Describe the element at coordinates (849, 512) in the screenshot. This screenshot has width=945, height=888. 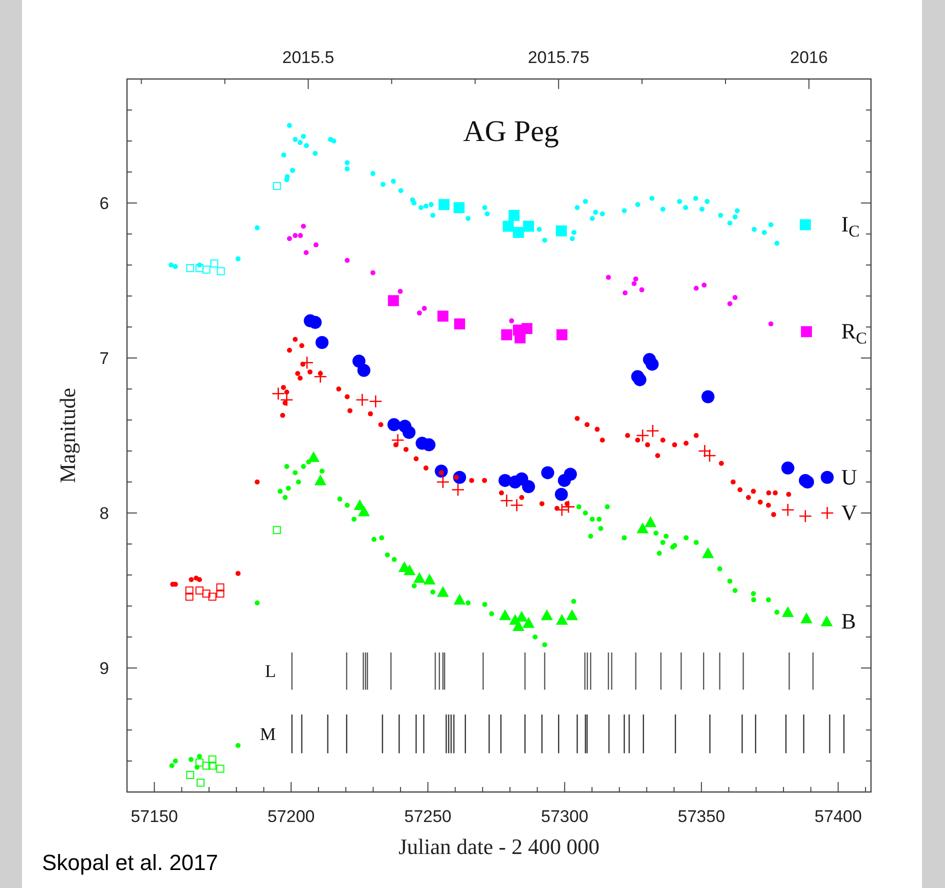
I see `series-label: V` at that location.